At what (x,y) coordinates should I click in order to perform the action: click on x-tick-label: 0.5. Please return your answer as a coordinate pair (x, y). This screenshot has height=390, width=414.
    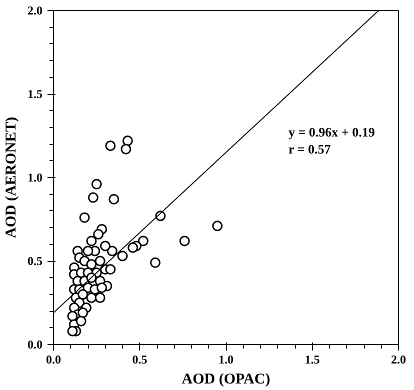
    Looking at the image, I should click on (140, 359).